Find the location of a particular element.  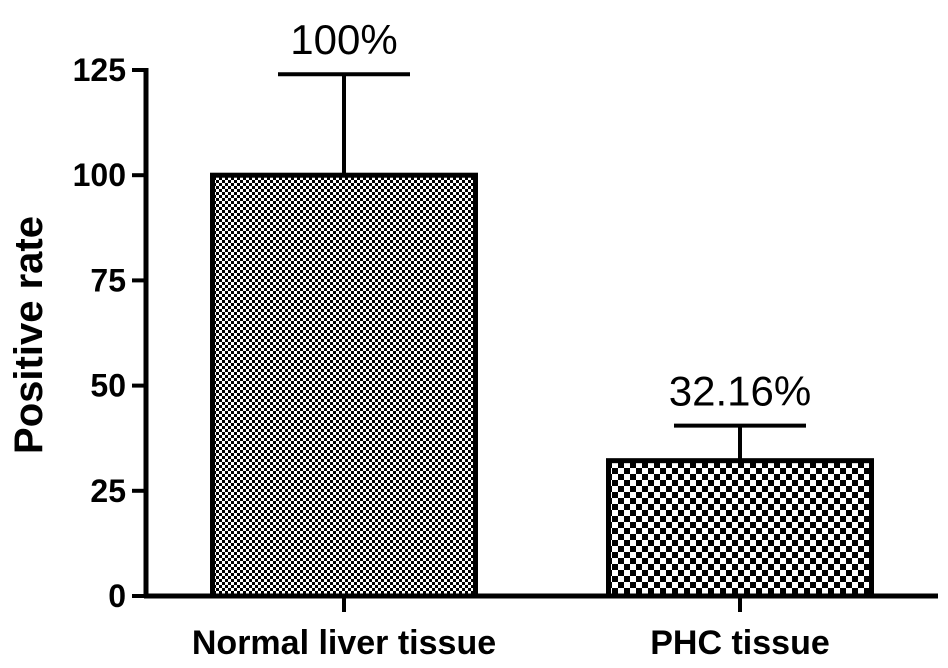

data-label: 100% is located at coordinates (343, 39).